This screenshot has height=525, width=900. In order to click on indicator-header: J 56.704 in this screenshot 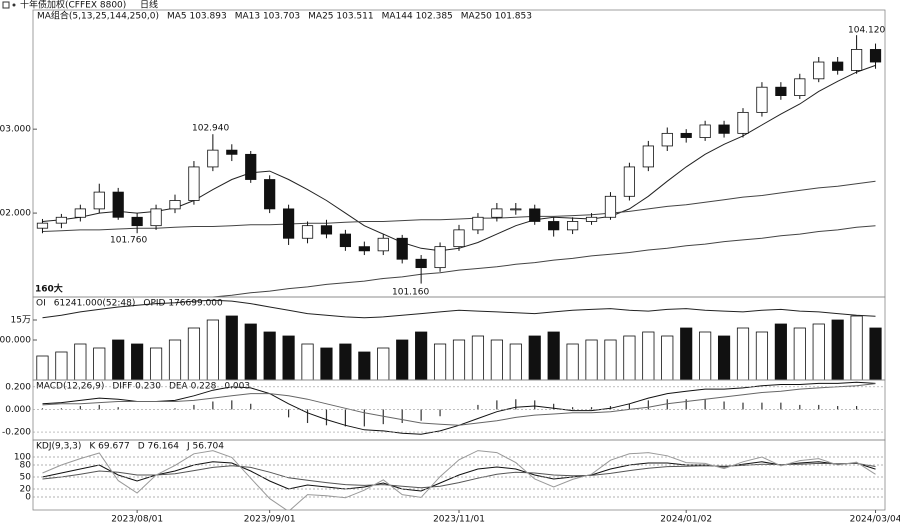, I will do `click(205, 447)`.